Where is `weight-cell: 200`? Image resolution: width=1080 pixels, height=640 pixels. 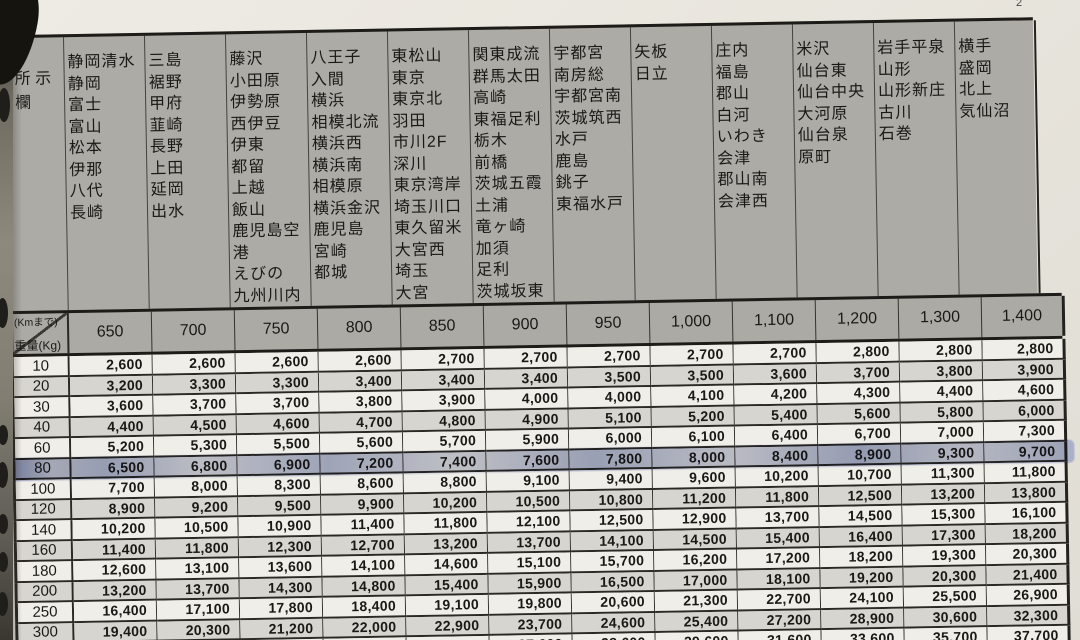
weight-cell: 200 is located at coordinates (45, 592).